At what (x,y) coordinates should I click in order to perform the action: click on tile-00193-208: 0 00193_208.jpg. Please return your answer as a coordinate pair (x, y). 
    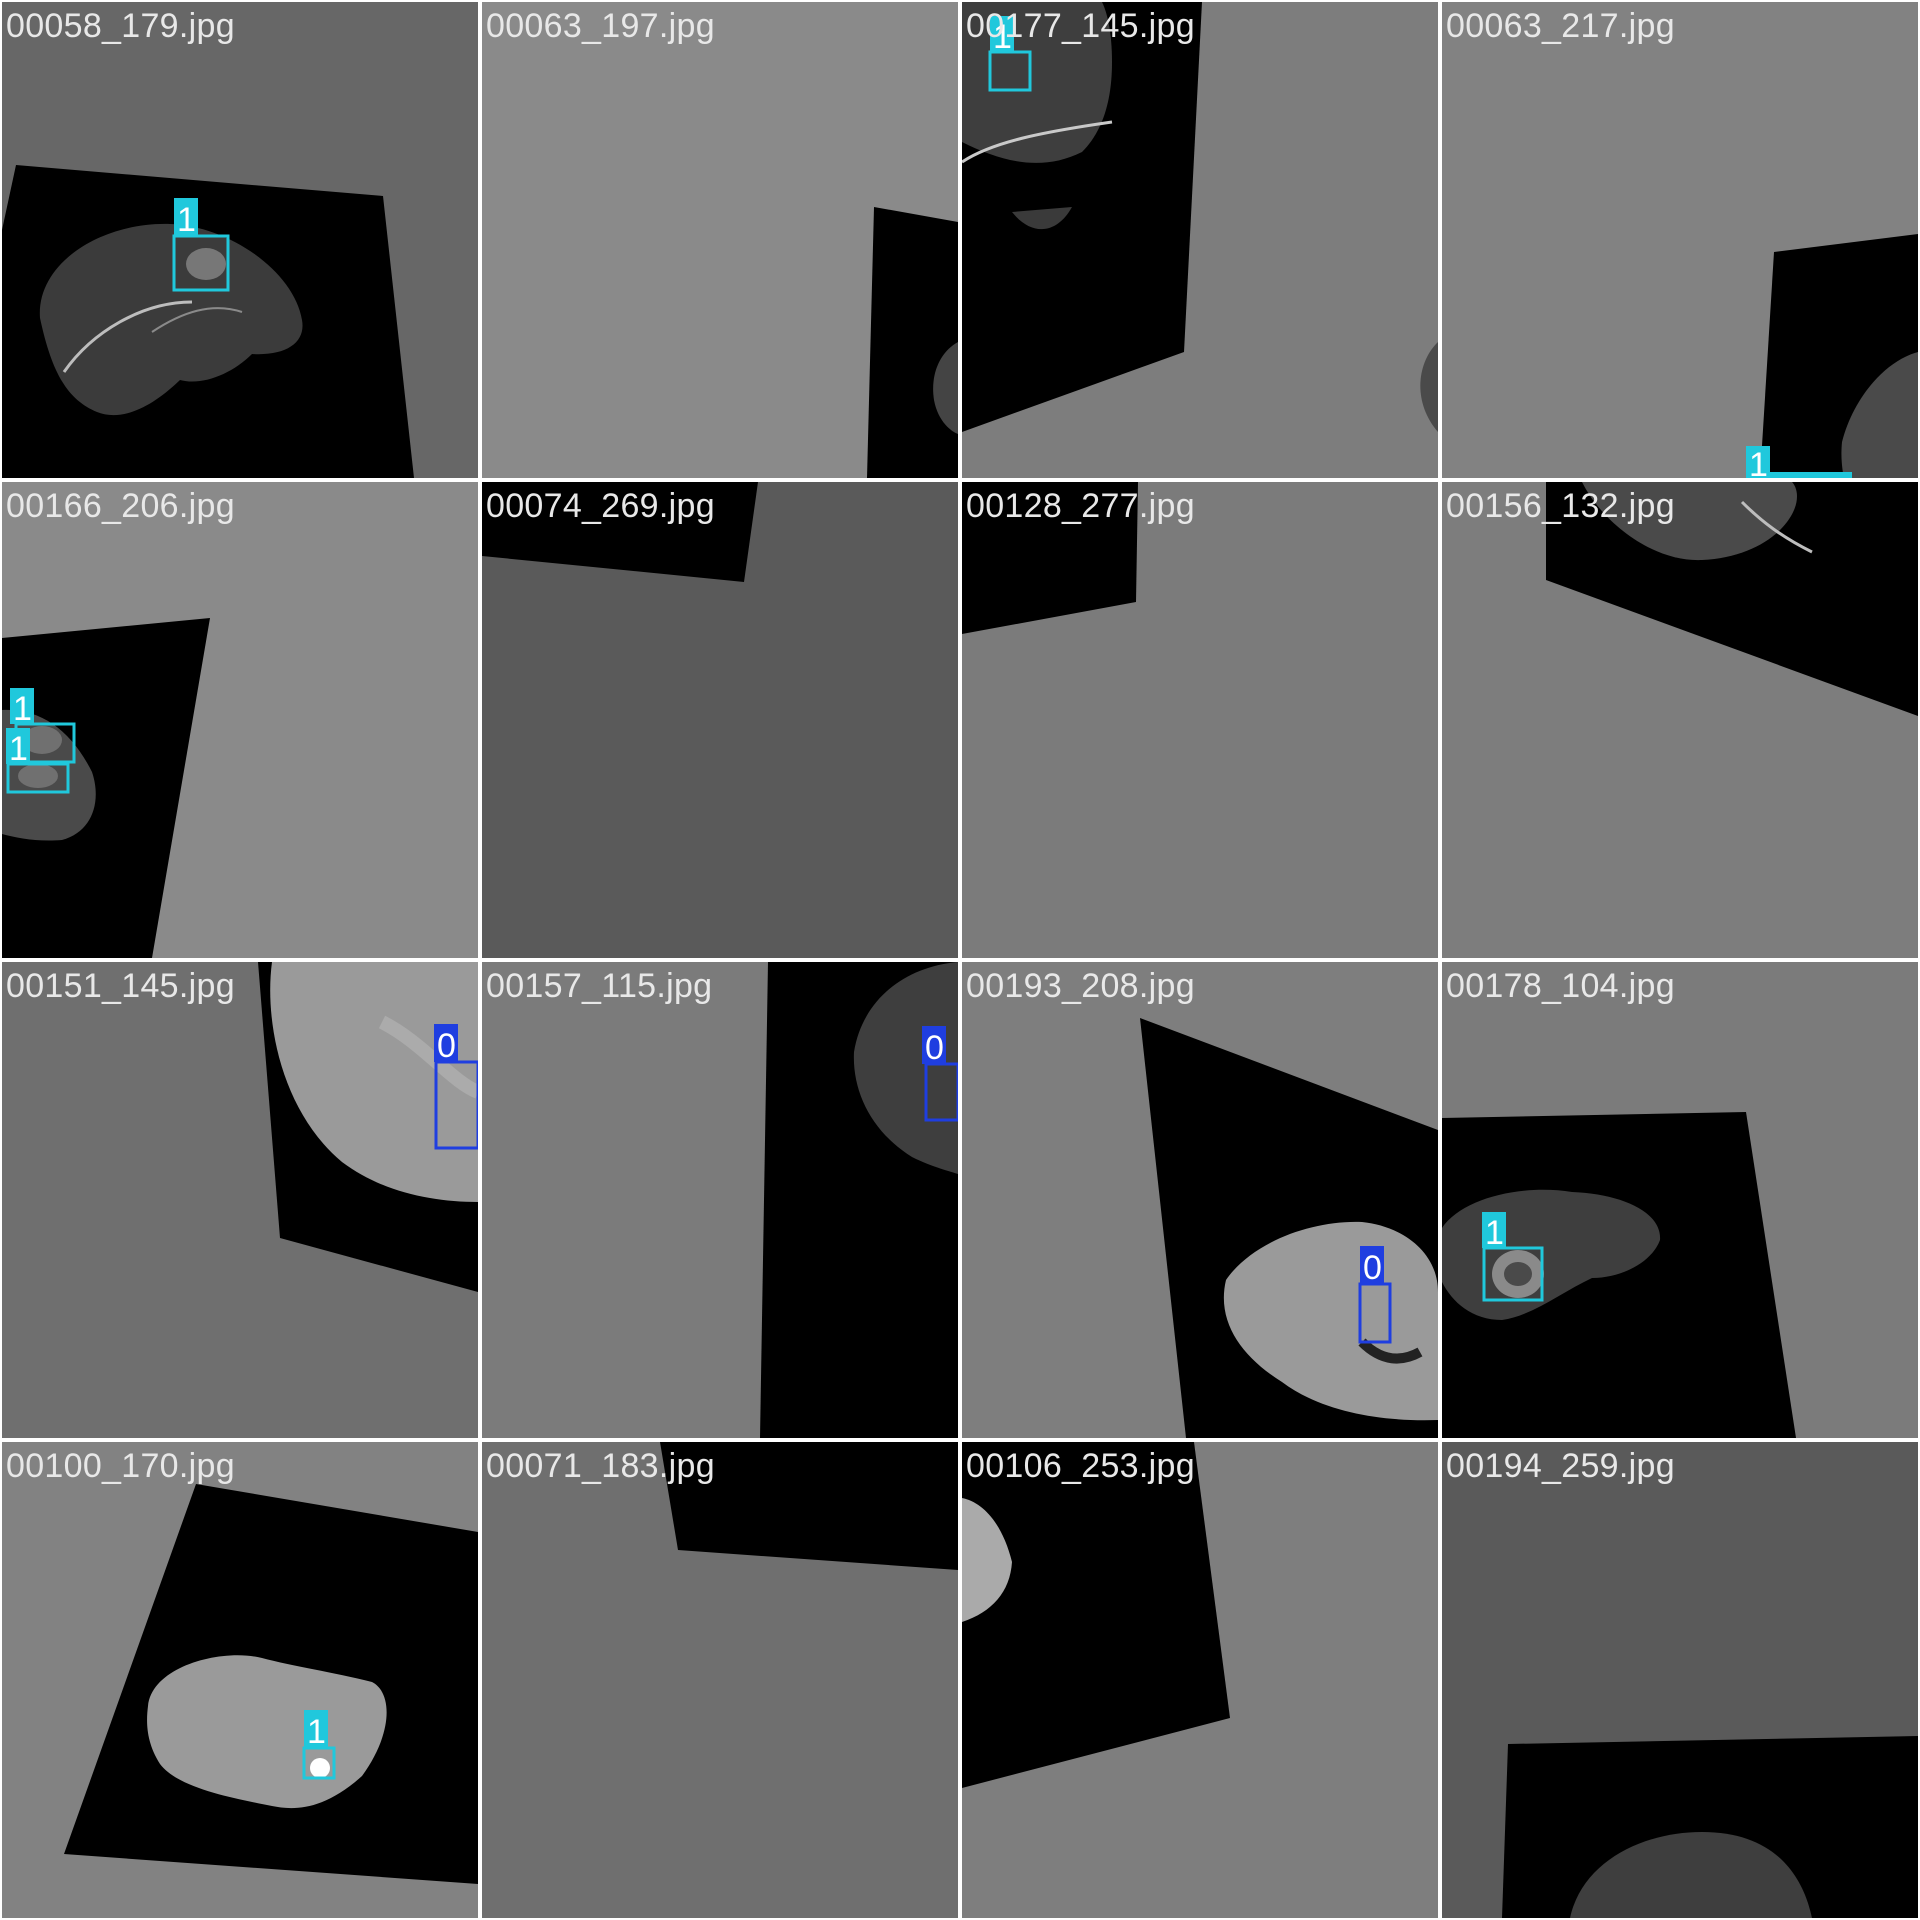
    Looking at the image, I should click on (1200, 1200).